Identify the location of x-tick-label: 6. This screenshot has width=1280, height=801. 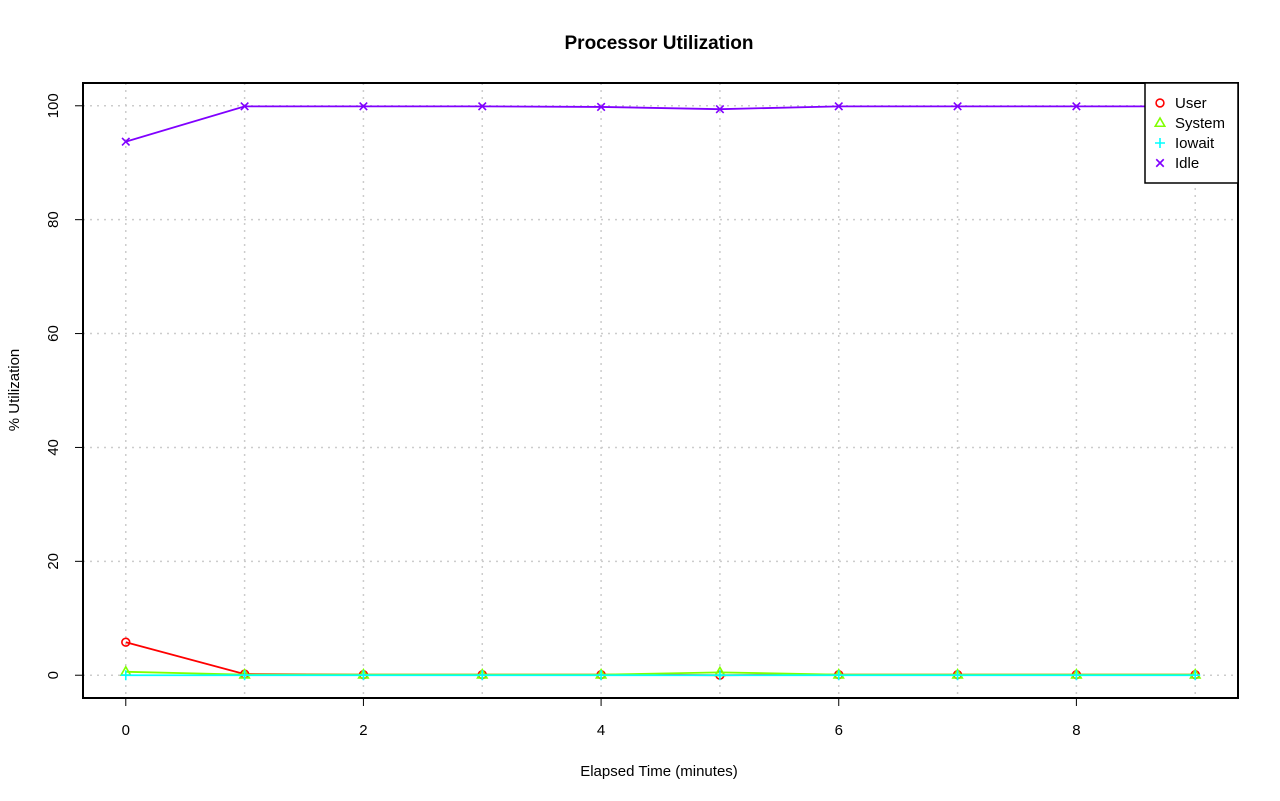
(839, 730).